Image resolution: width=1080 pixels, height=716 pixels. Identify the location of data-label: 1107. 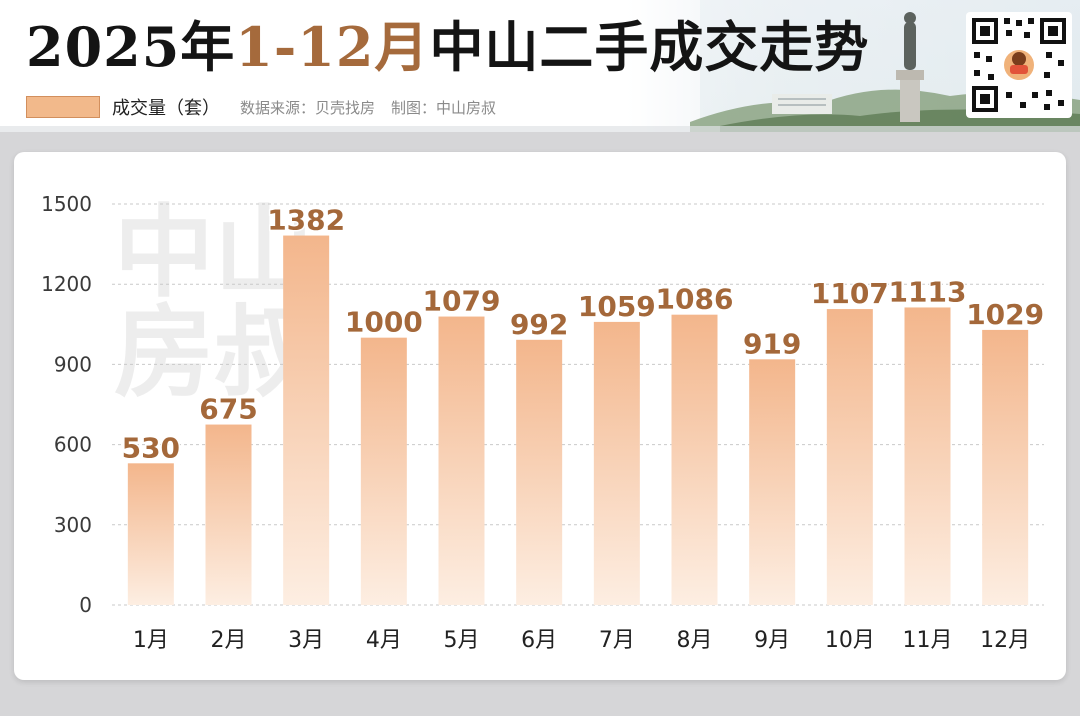
(850, 293).